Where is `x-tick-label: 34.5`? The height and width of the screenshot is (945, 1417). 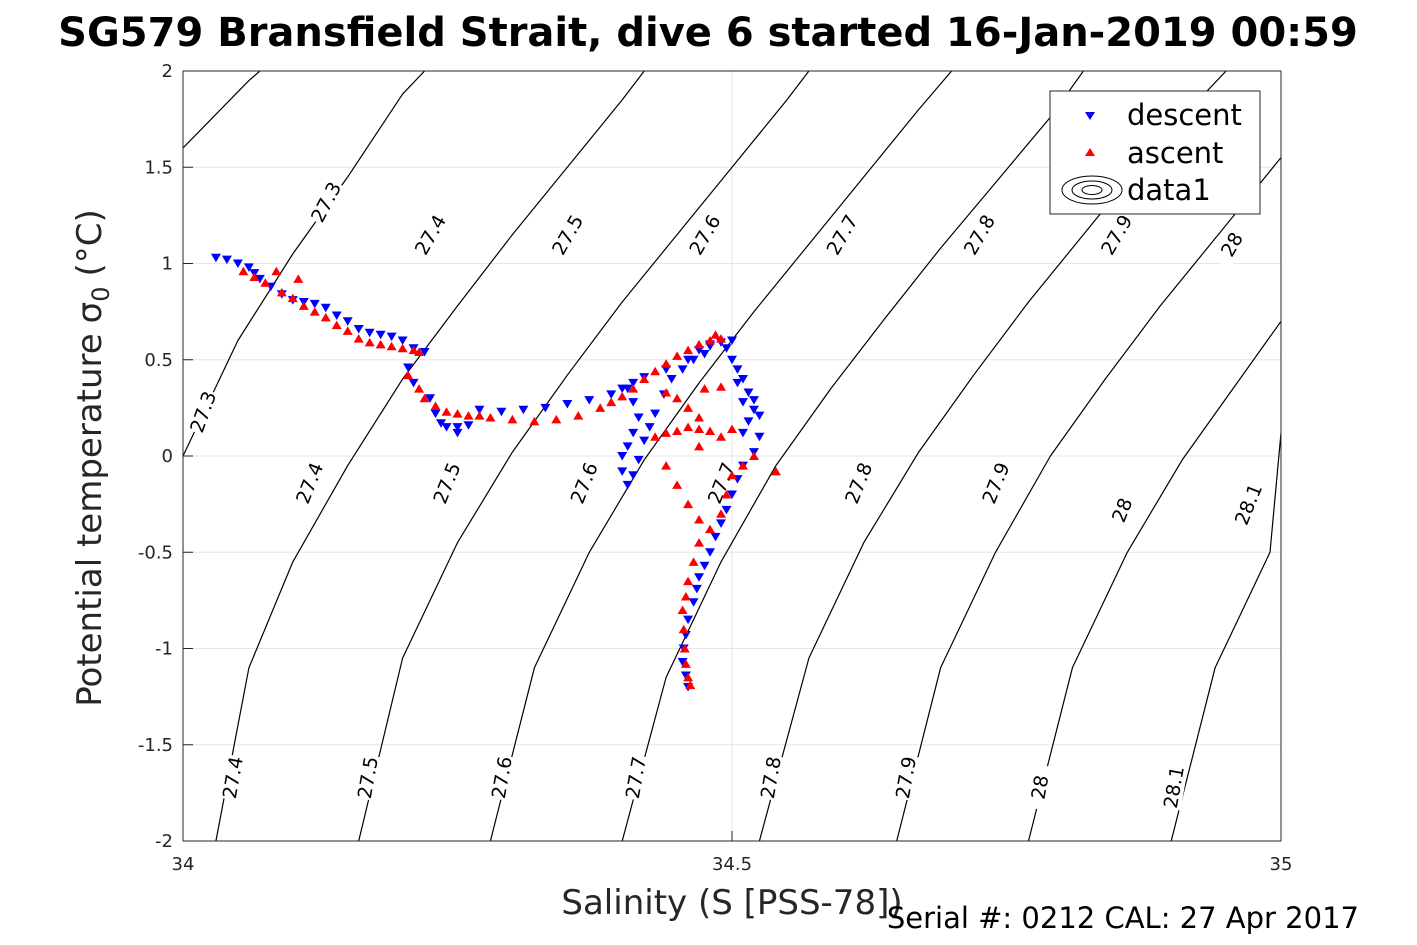 x-tick-label: 34.5 is located at coordinates (732, 864).